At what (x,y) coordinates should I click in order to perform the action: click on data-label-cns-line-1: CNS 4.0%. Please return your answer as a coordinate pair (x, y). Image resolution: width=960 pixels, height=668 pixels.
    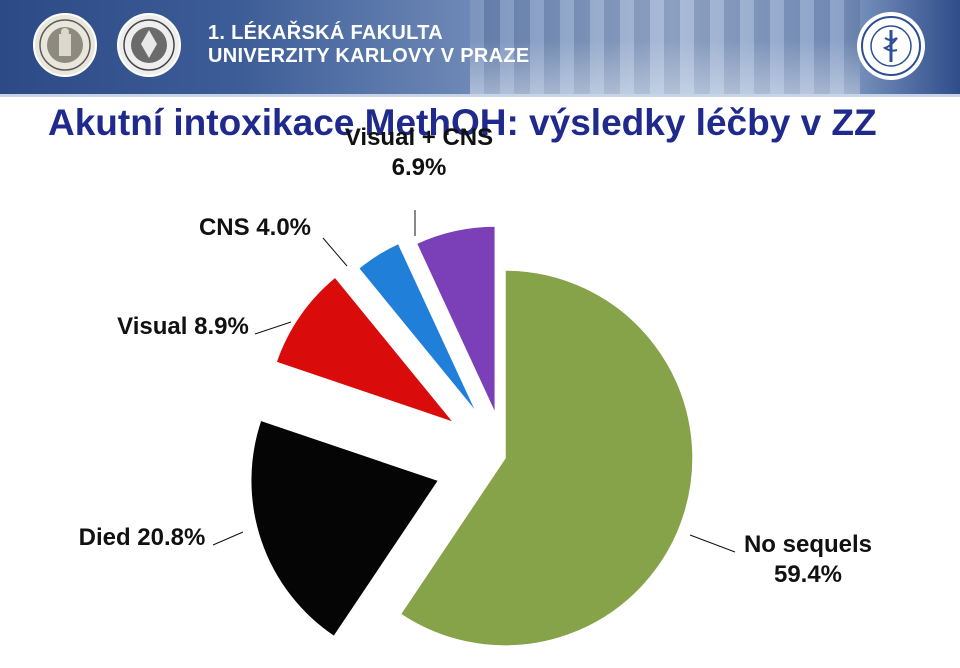
    Looking at the image, I should click on (255, 227).